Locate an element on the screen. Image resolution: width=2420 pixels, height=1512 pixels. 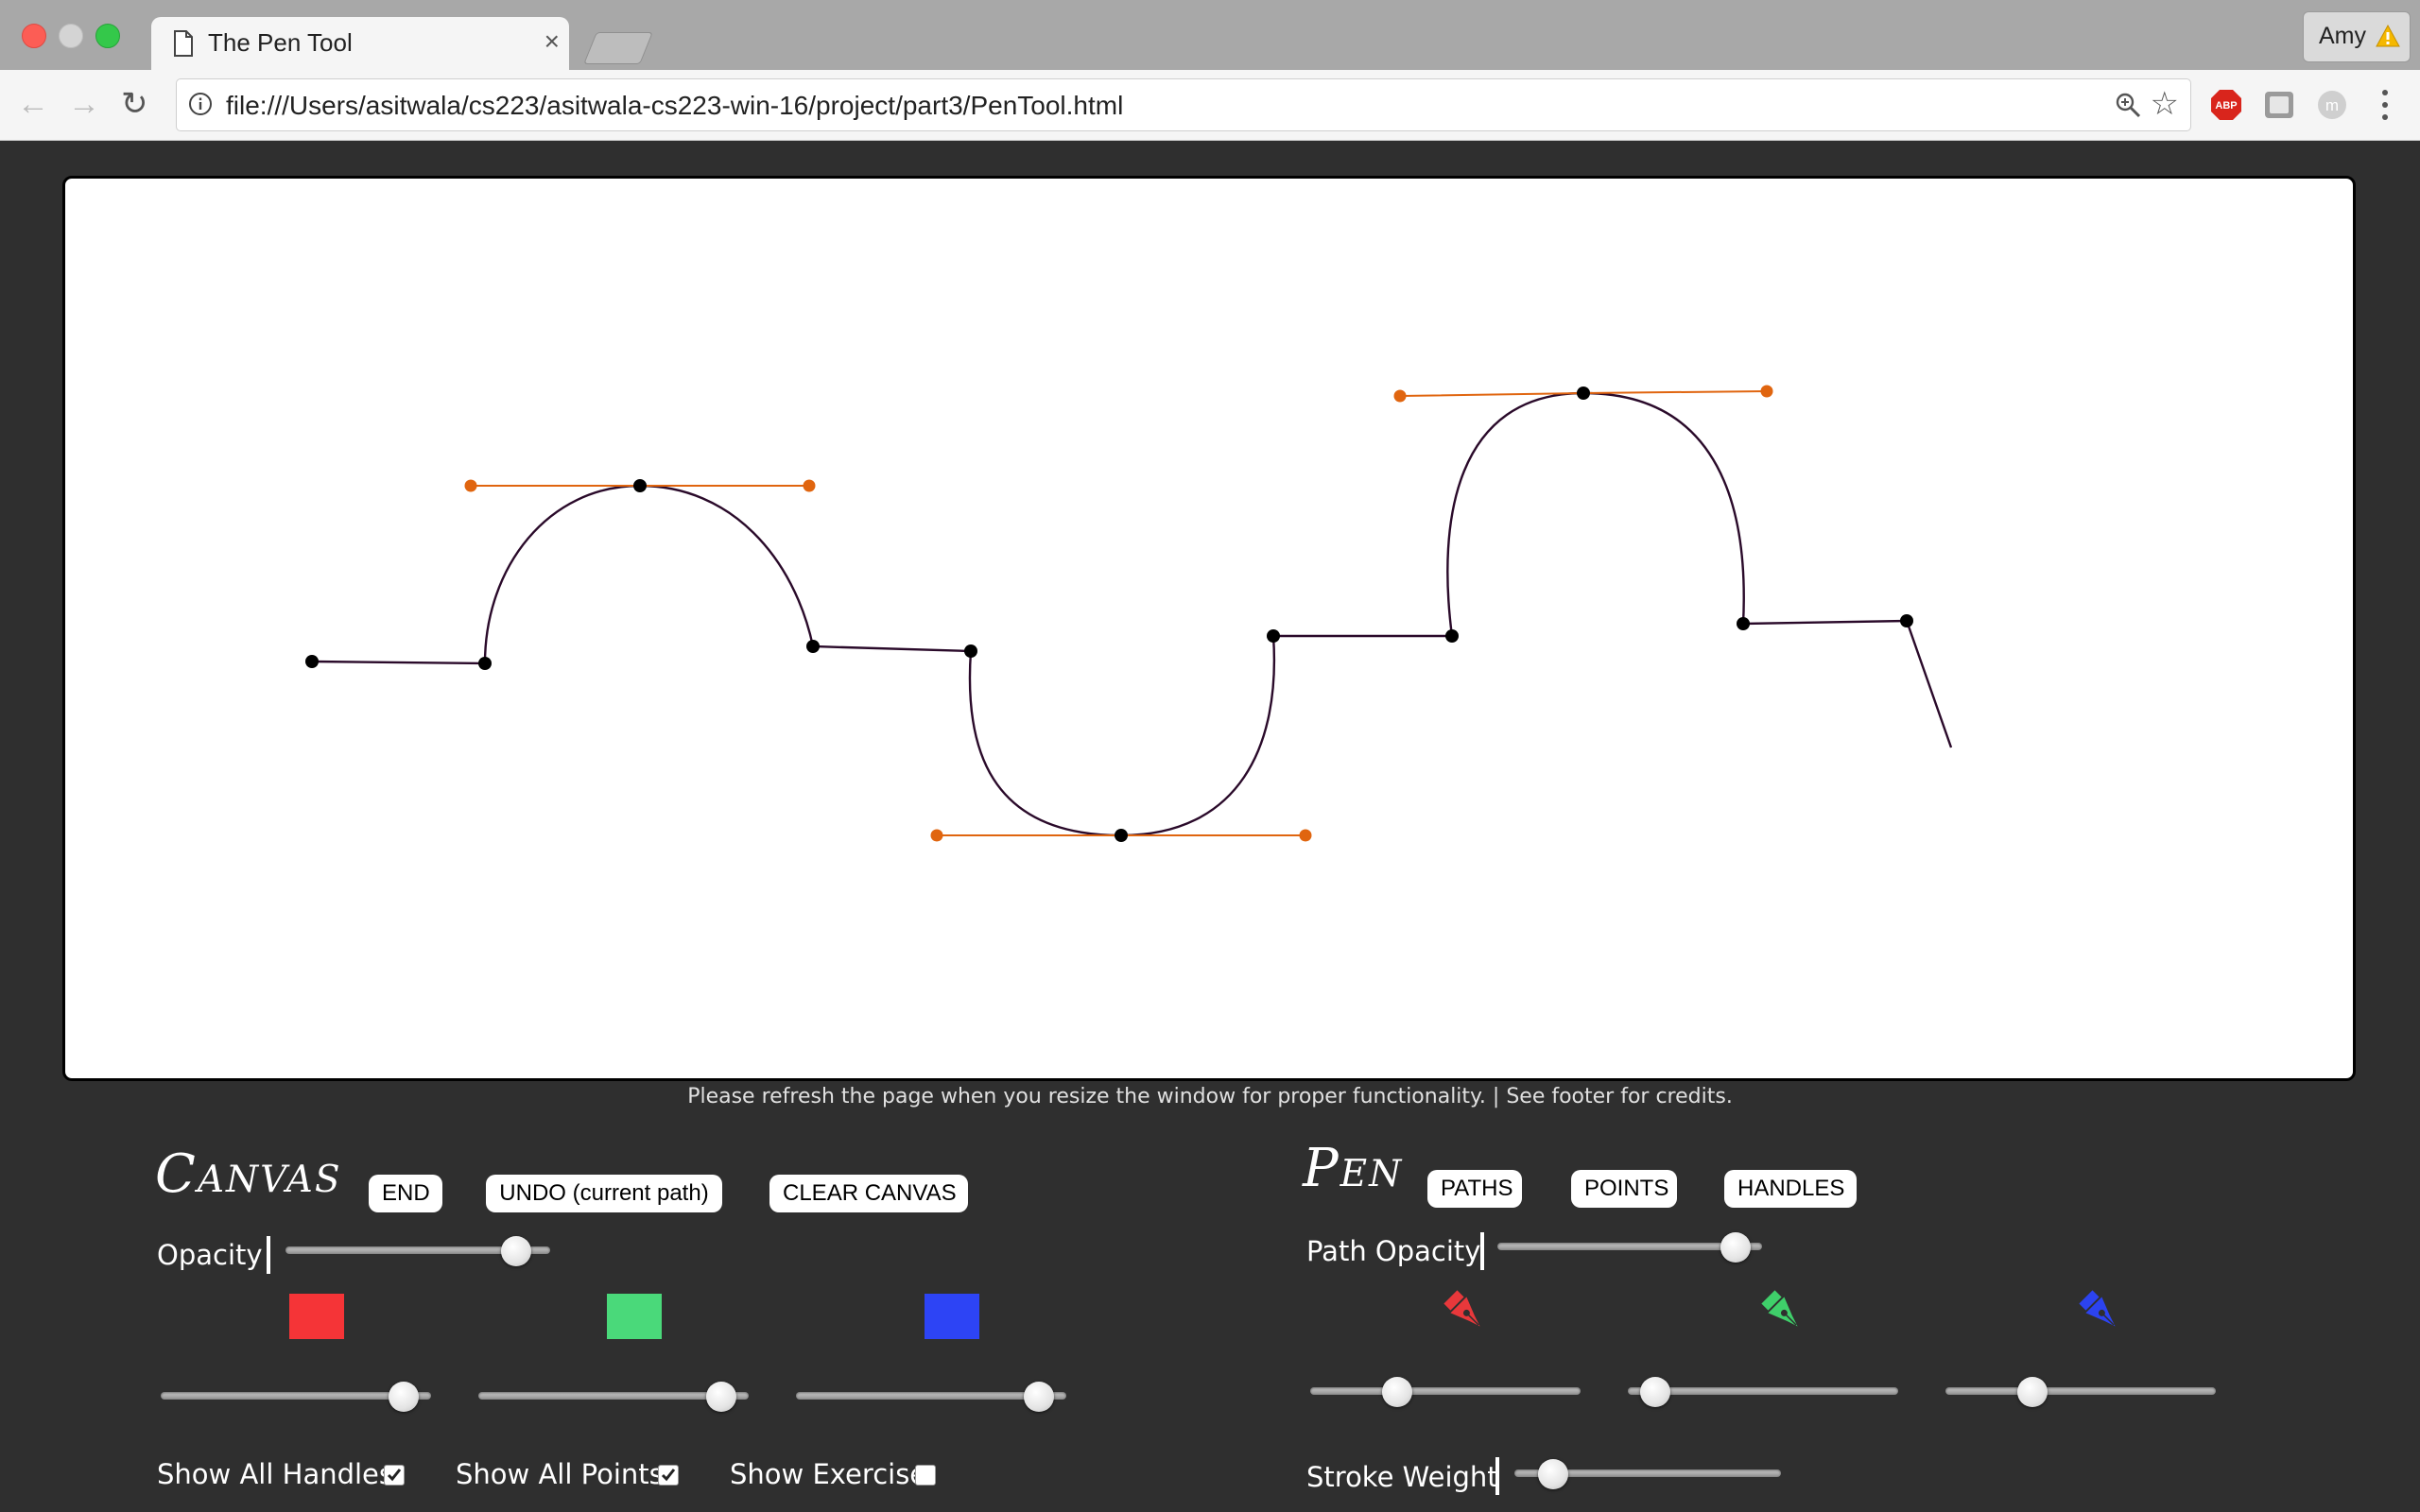
blue-pen-slider is located at coordinates (2080, 1392).